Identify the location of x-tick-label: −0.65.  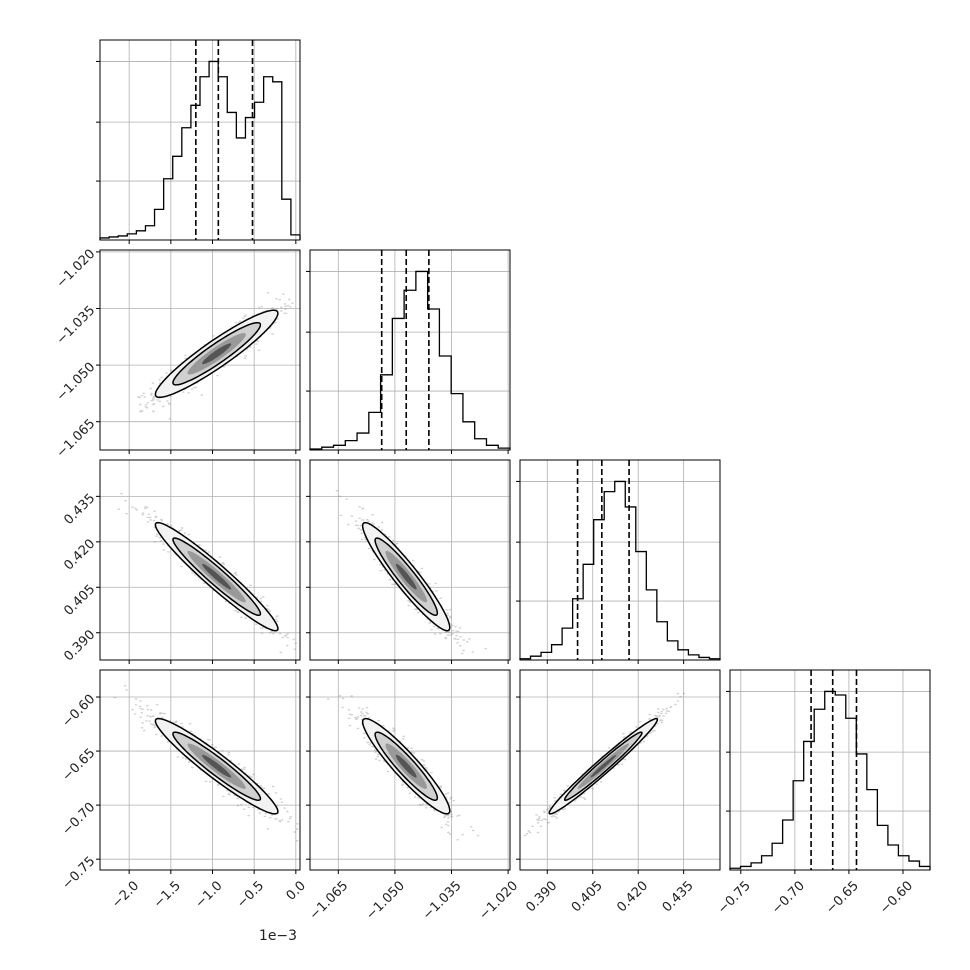
(842, 897).